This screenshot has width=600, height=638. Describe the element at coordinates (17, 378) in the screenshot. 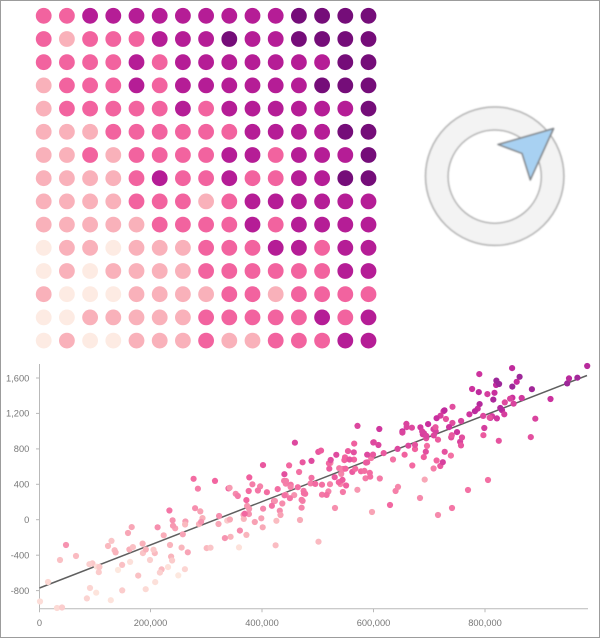

I see `svg-text: 1,600` at that location.